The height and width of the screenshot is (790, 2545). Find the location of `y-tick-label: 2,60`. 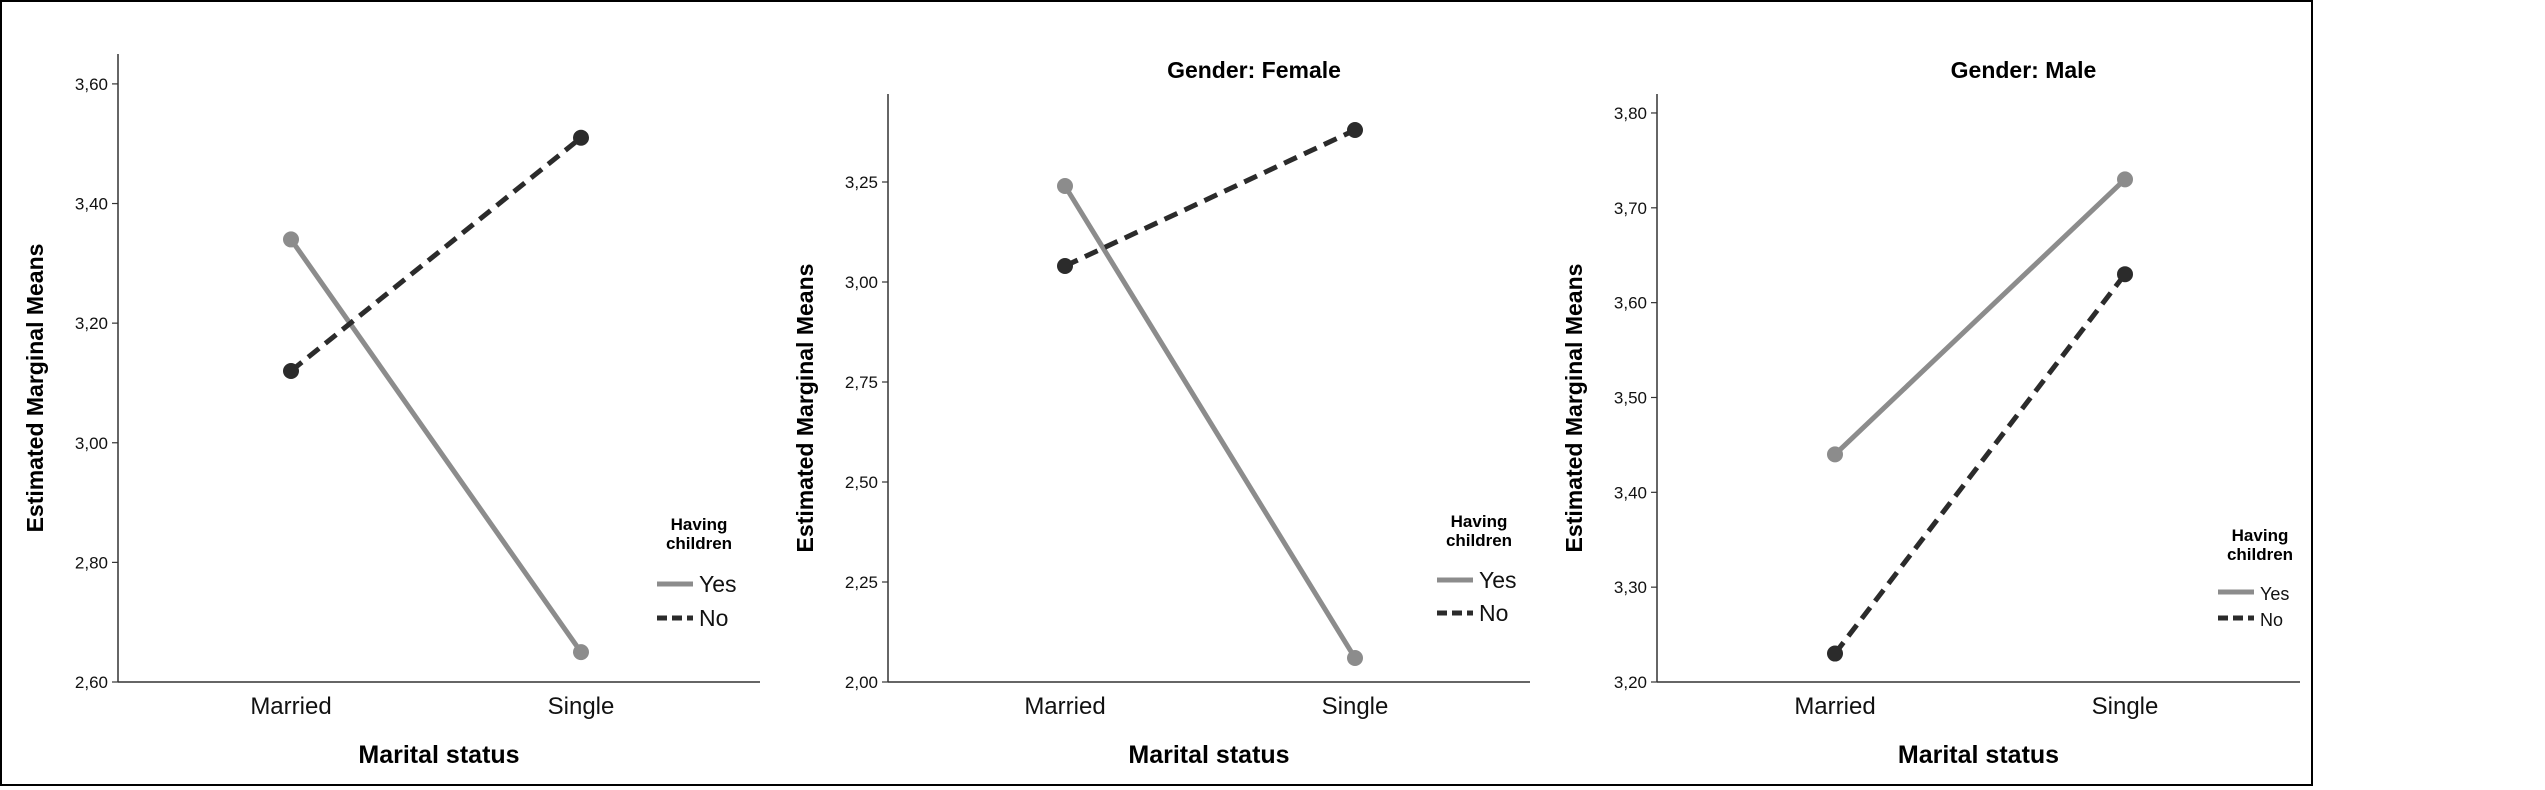

y-tick-label: 2,60 is located at coordinates (91, 682).